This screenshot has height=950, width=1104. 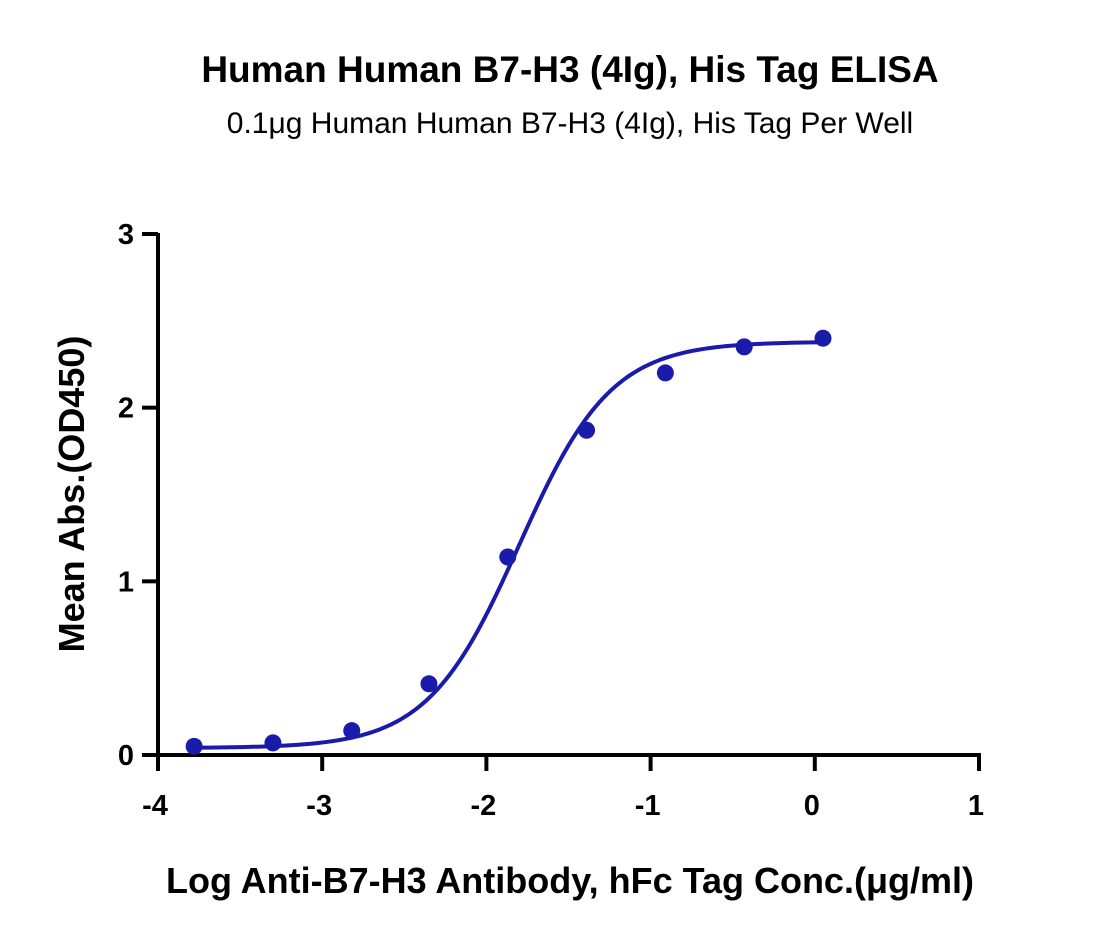 What do you see at coordinates (563, 788) in the screenshot?
I see `x-ticks: -4 -3 -2 -1 0 1` at bounding box center [563, 788].